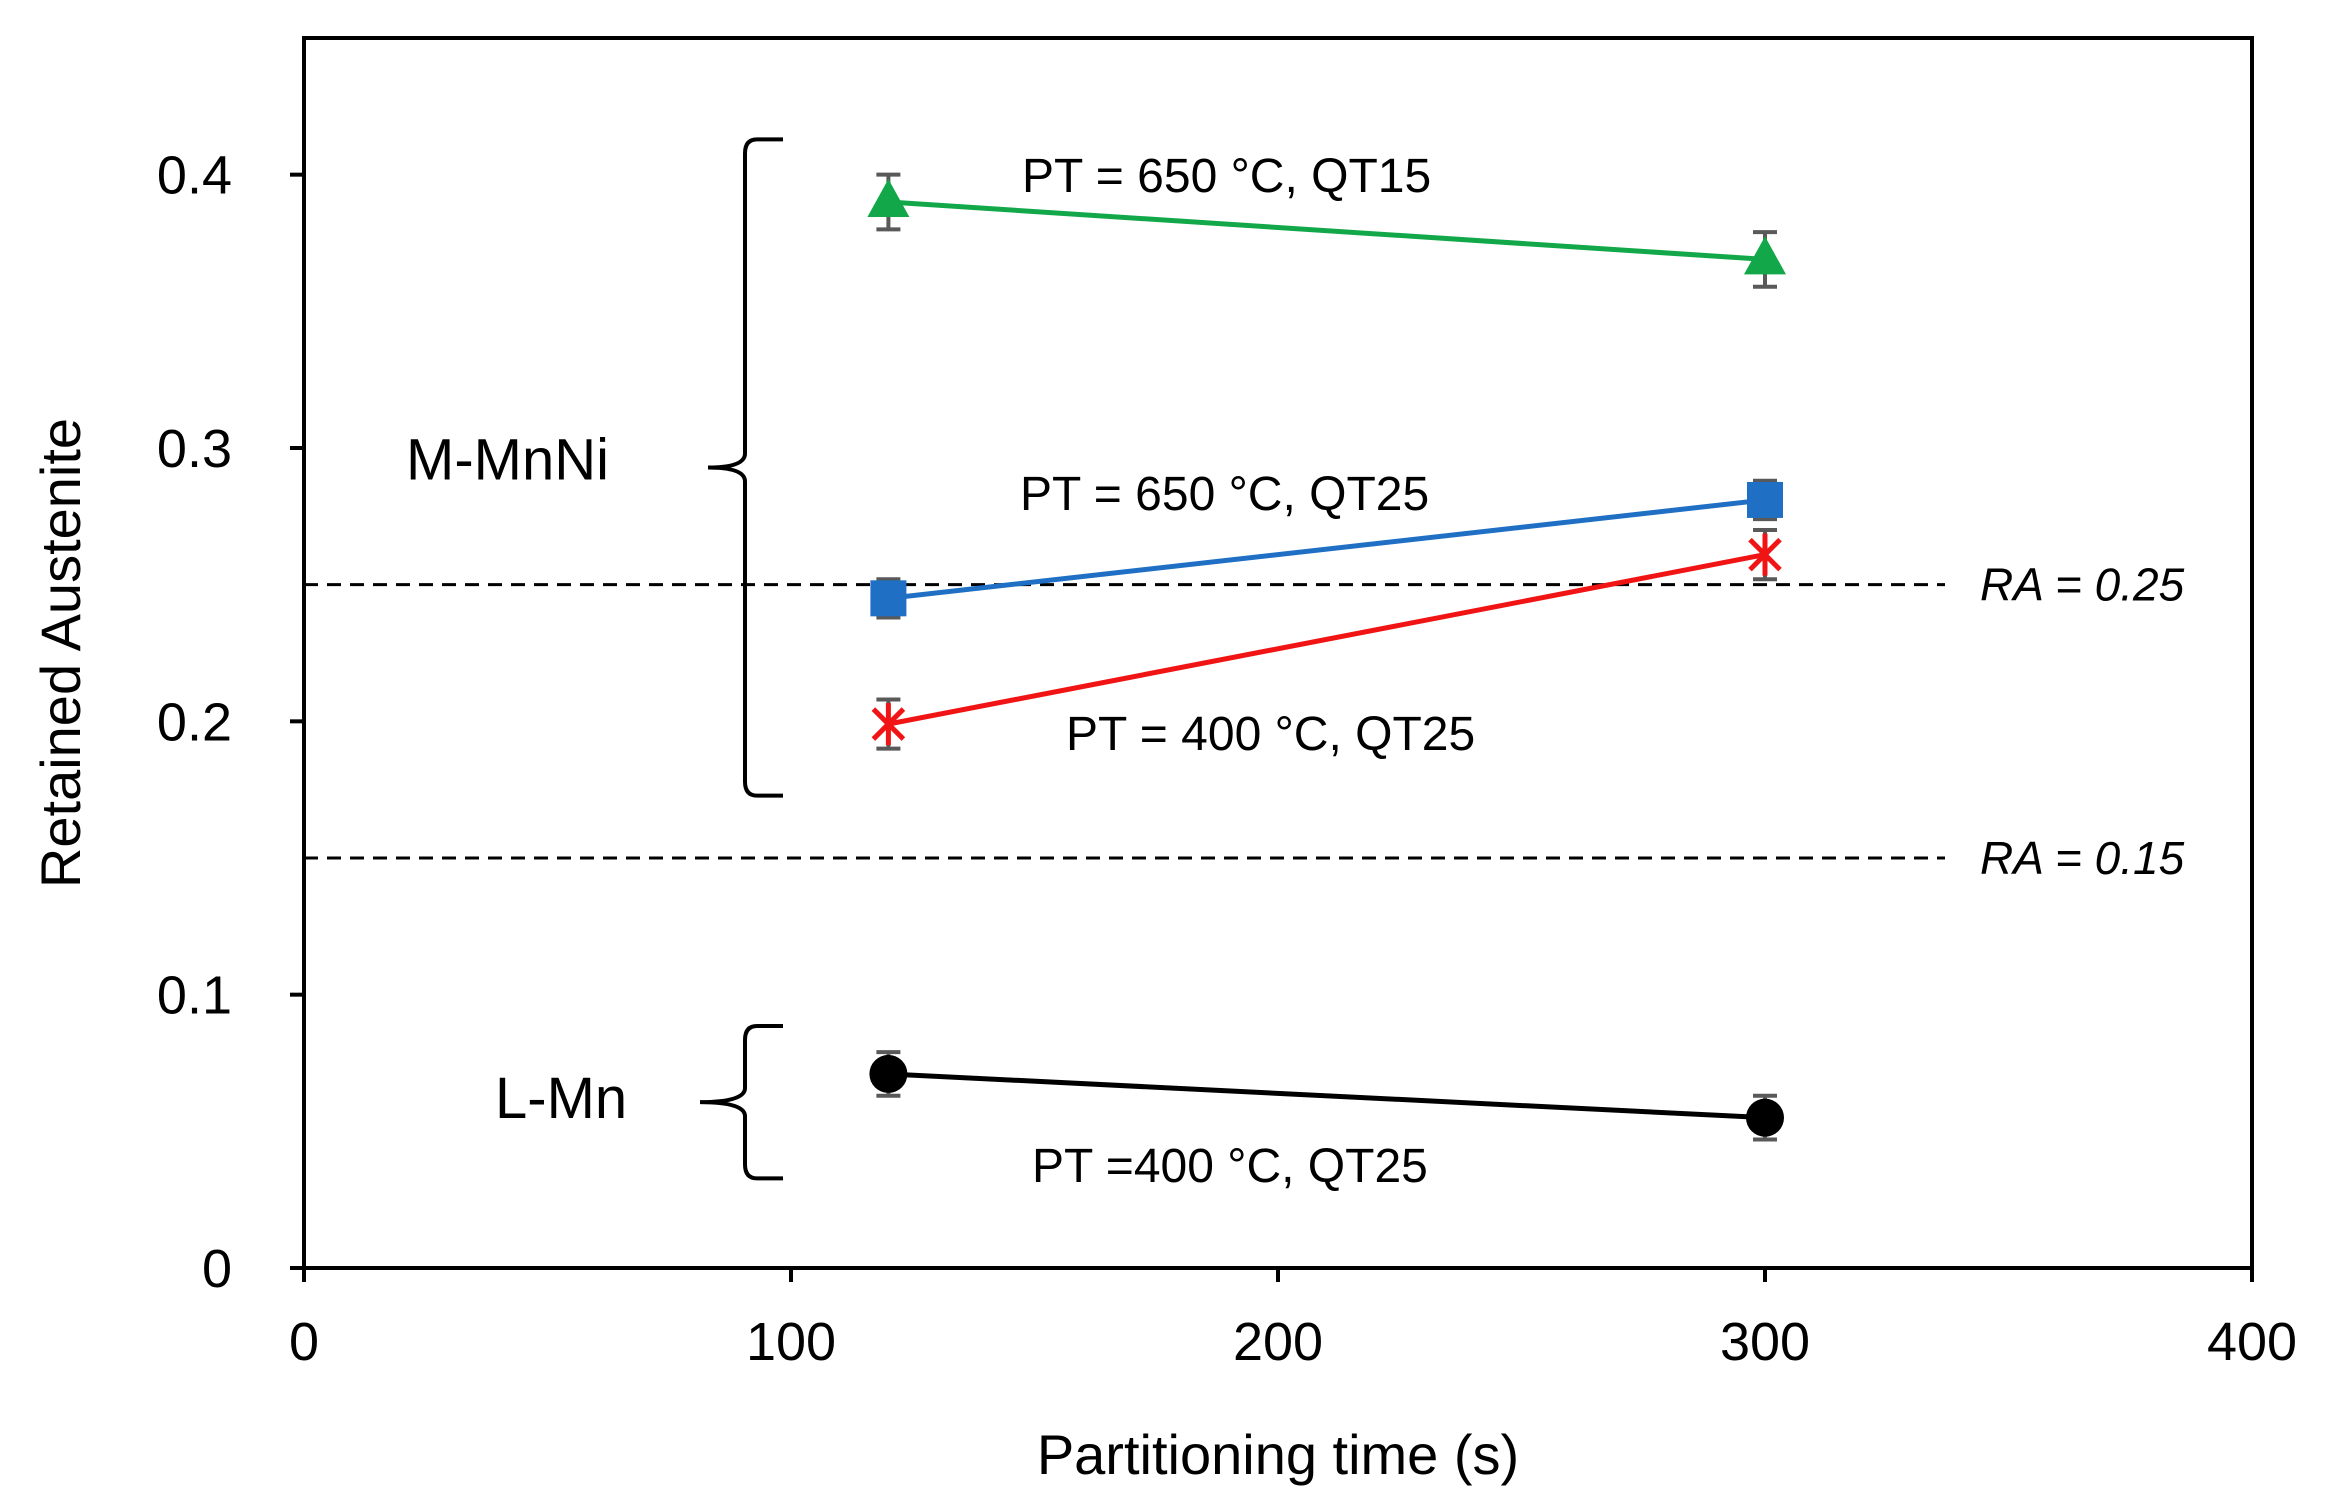 The width and height of the screenshot is (2331, 1502). Describe the element at coordinates (2082, 585) in the screenshot. I see `reference-label-ra-025: RA = 0.25` at that location.